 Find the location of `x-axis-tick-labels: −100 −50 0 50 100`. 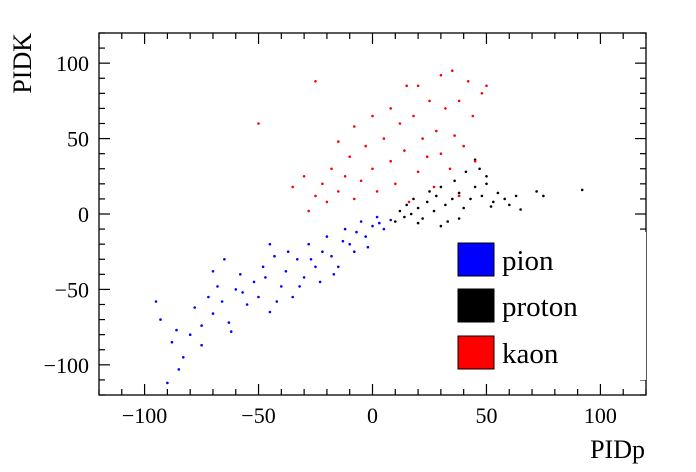

x-axis-tick-labels: −100 −50 0 50 100 is located at coordinates (369, 415).